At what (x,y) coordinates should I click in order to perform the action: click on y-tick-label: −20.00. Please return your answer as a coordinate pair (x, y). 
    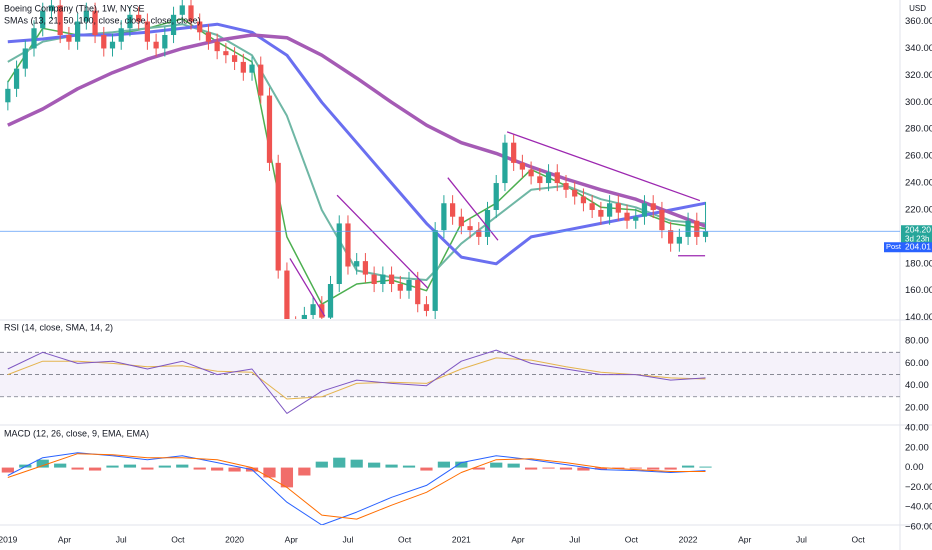
    Looking at the image, I should click on (918, 487).